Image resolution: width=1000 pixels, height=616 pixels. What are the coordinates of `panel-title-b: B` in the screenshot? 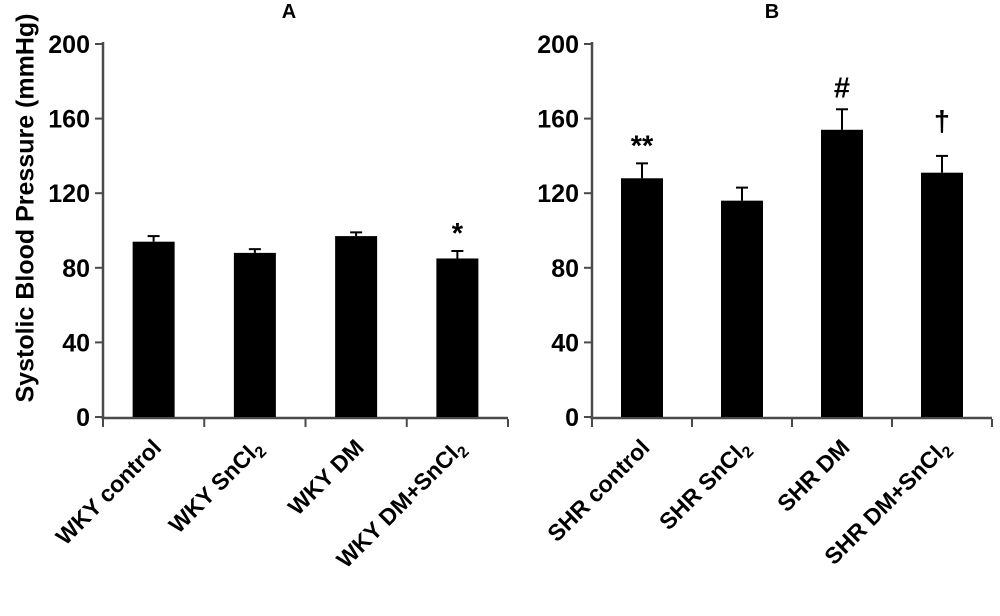 It's located at (772, 12).